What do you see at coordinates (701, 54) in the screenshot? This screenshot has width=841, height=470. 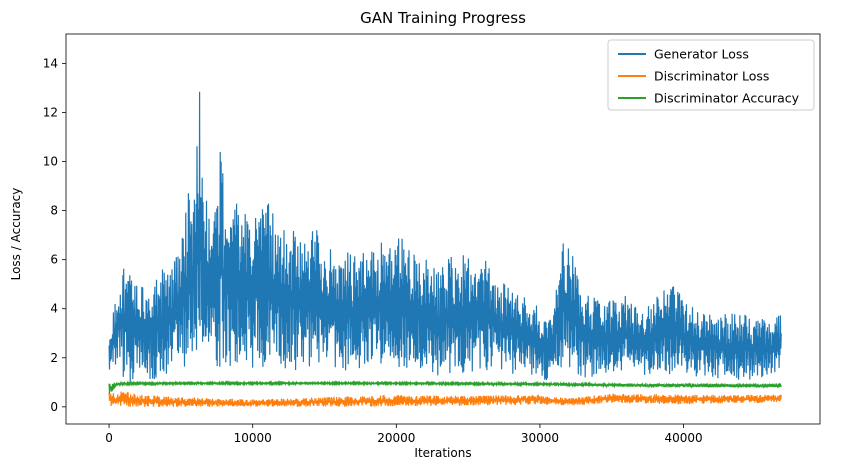 I see `legend-label: Generator Loss` at bounding box center [701, 54].